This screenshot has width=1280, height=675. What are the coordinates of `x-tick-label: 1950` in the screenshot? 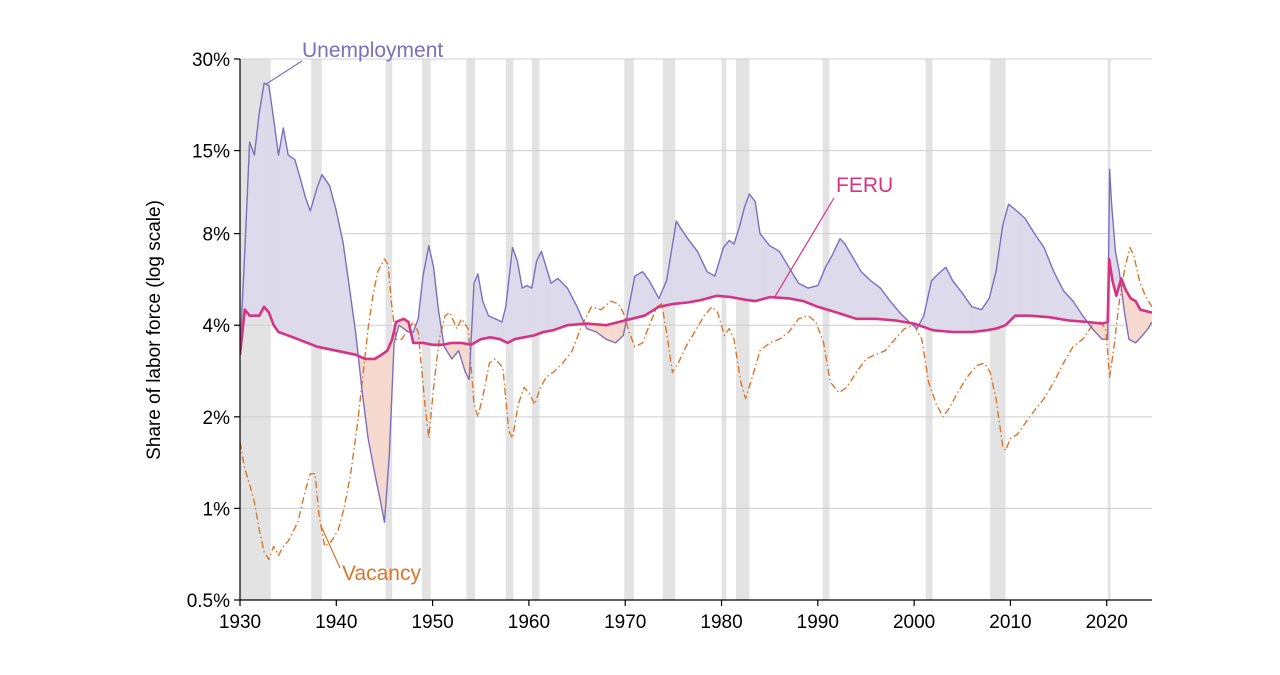 It's located at (432, 622).